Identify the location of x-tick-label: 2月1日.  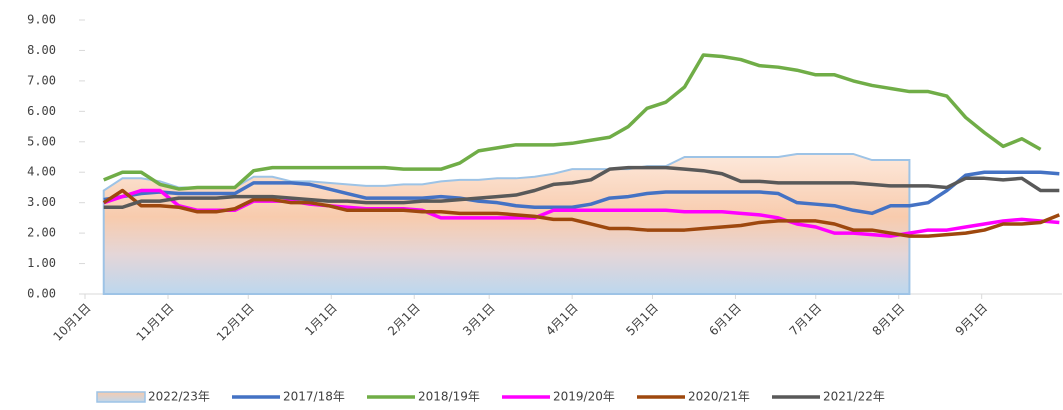
(404, 320).